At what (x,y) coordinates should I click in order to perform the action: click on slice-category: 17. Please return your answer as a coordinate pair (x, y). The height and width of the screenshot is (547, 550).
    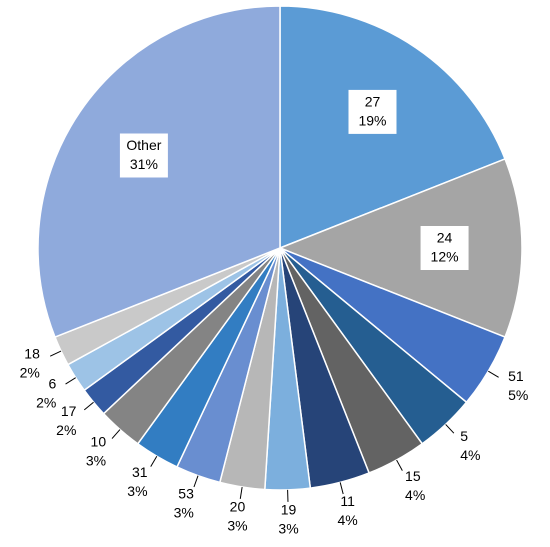
    Looking at the image, I should click on (69, 411).